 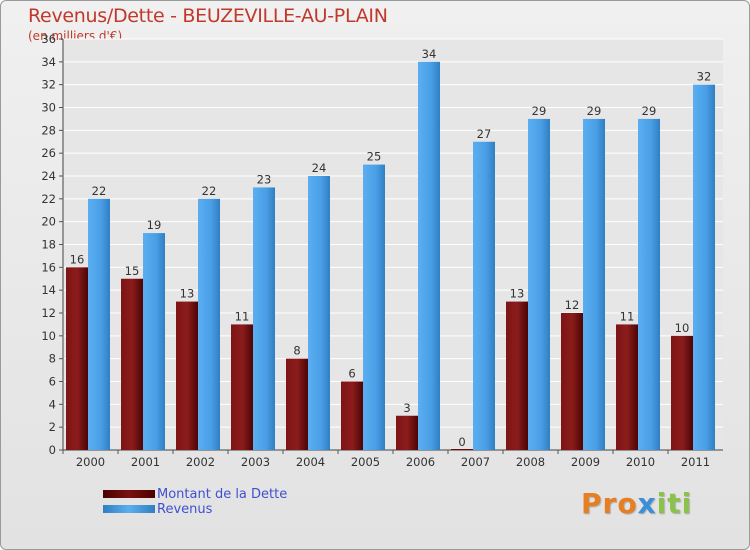 I want to click on data-label-revenue: 19, so click(x=154, y=225).